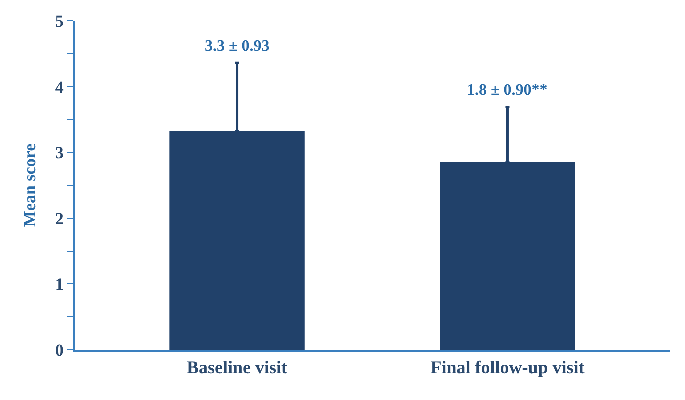  I want to click on x-tick-label: Baseline visit, so click(237, 367).